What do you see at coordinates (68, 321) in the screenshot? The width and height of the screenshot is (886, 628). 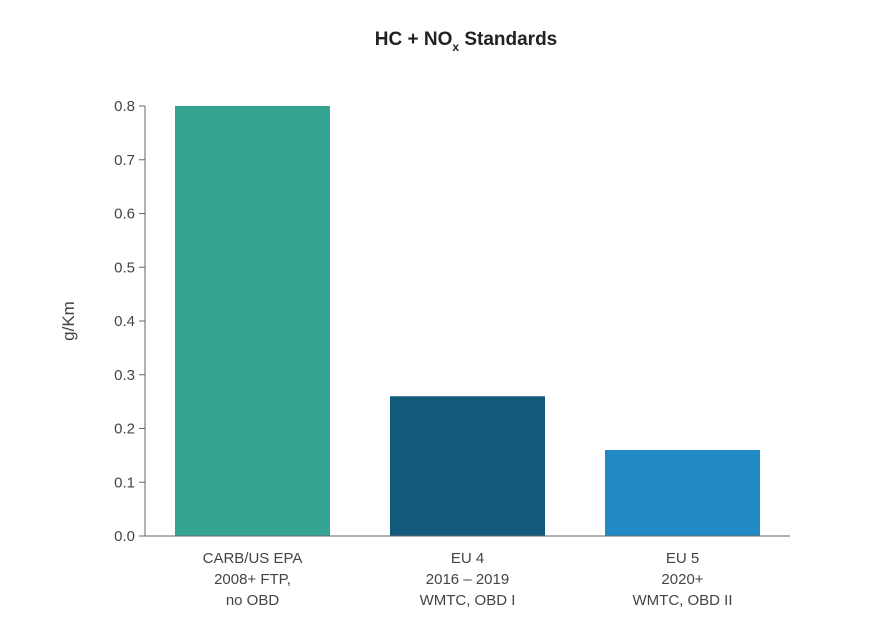 I see `y-axis-title: g/Km` at bounding box center [68, 321].